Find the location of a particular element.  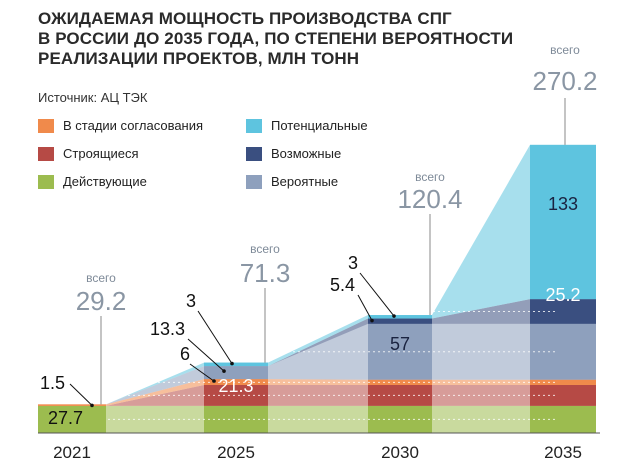

legend-label: В стадии согласования is located at coordinates (133, 125).